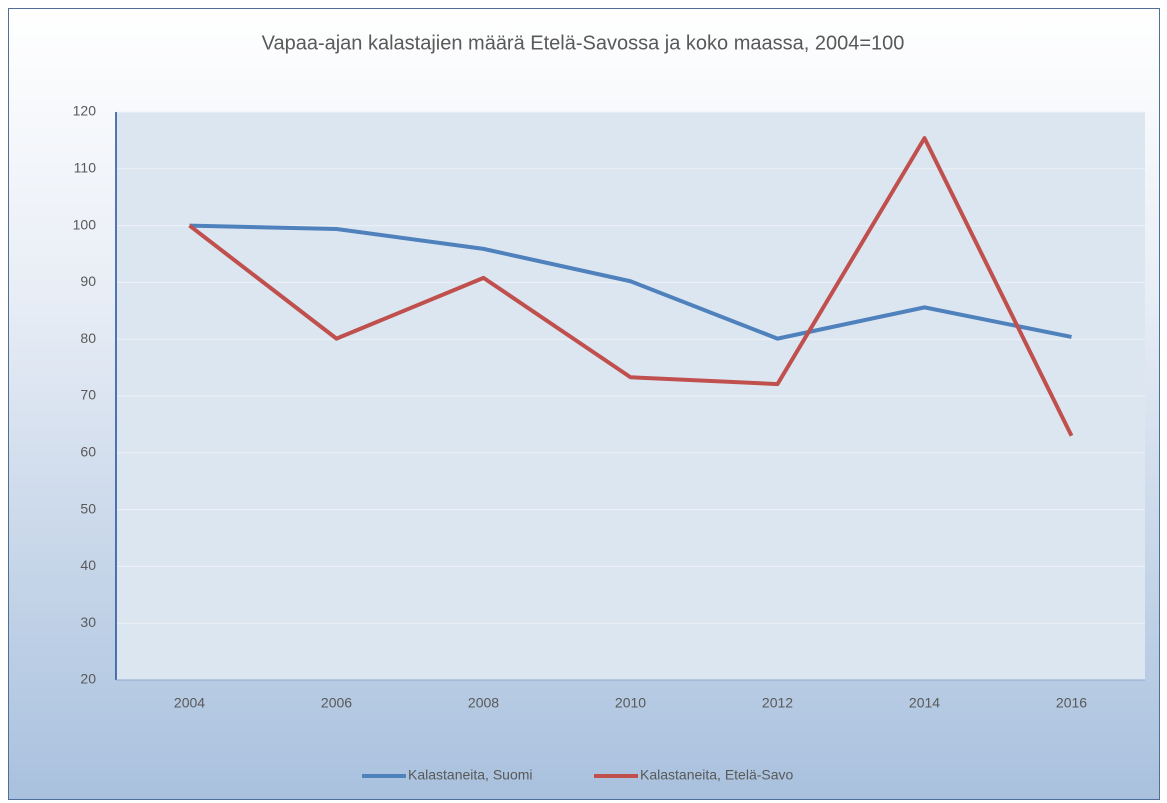 This screenshot has height=803, width=1167. What do you see at coordinates (1071, 703) in the screenshot?
I see `x-tick-label: 2016` at bounding box center [1071, 703].